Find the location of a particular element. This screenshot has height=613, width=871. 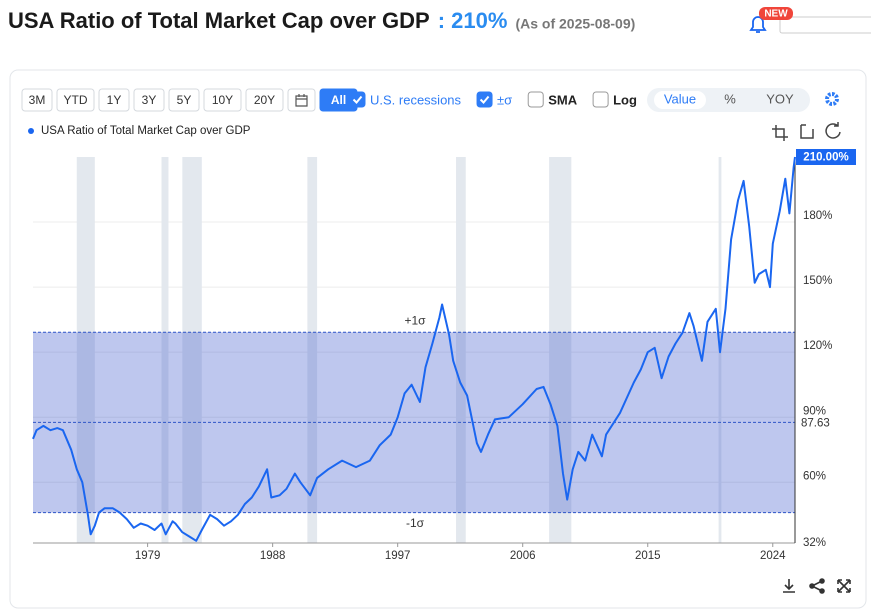

y-tick-label: 180% is located at coordinates (817, 216).